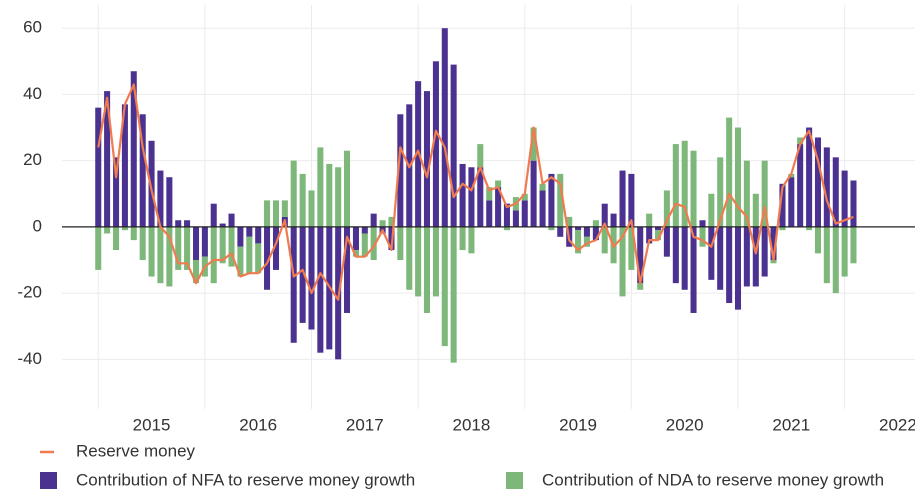 The height and width of the screenshot is (489, 915). What do you see at coordinates (472, 424) in the screenshot?
I see `x-tick-label: 2018` at bounding box center [472, 424].